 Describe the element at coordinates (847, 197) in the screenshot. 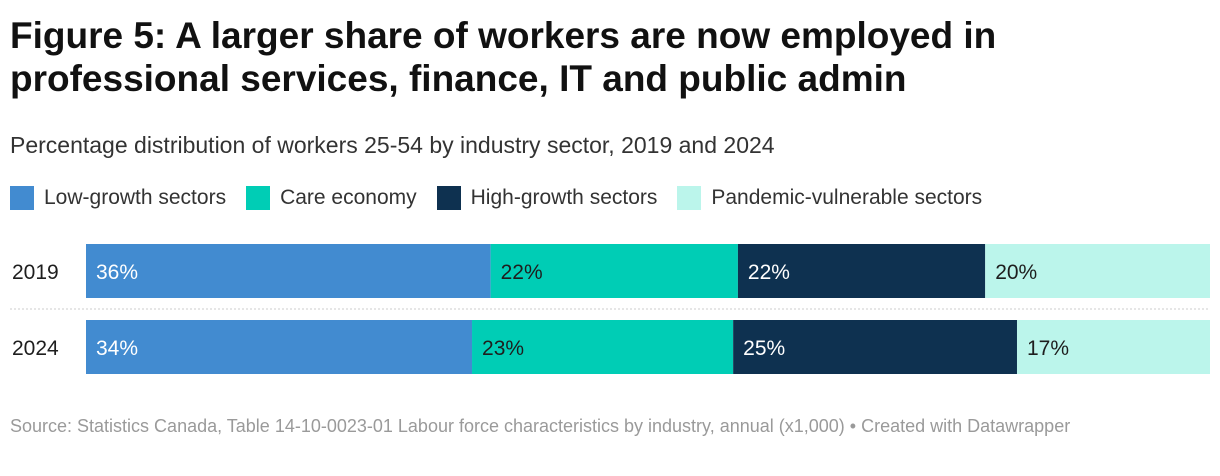

I see `legend-label-pandemic-vulnerable: Pandemic-vulnerable sectors` at that location.